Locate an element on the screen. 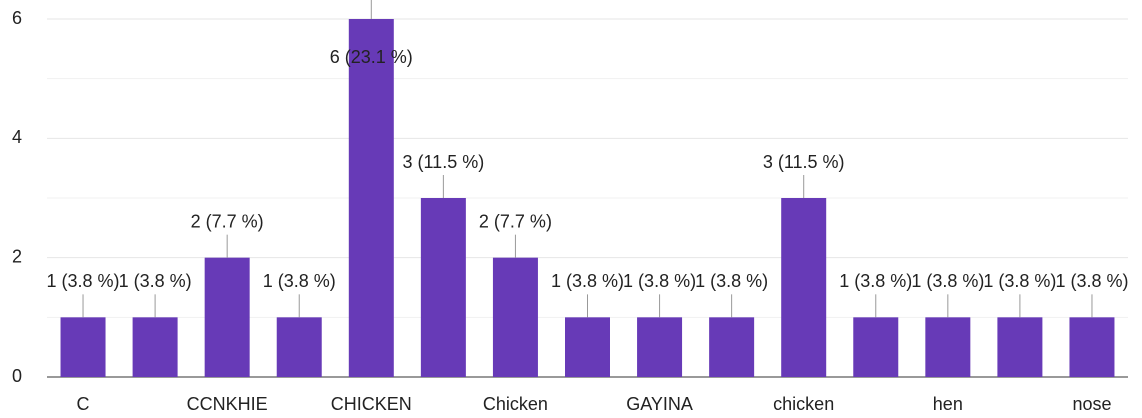 The height and width of the screenshot is (418, 1142). x-tick-label: CCNKHIE is located at coordinates (227, 404).